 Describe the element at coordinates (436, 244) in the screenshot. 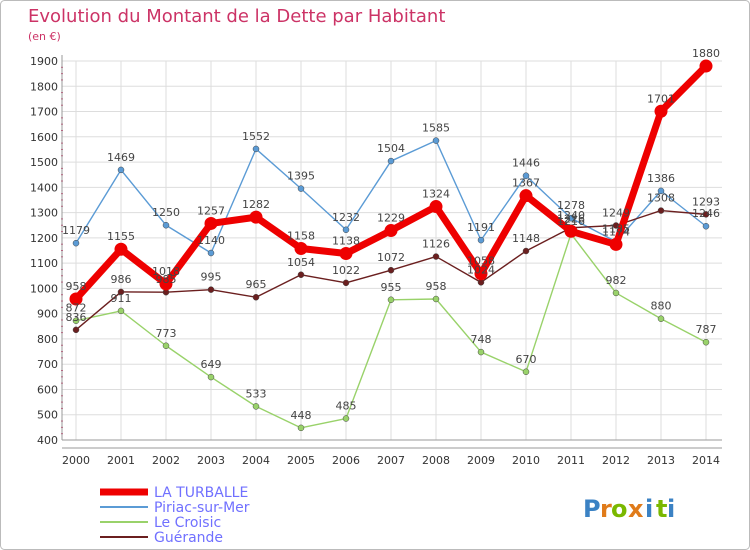

I see `data-label: 1126` at that location.